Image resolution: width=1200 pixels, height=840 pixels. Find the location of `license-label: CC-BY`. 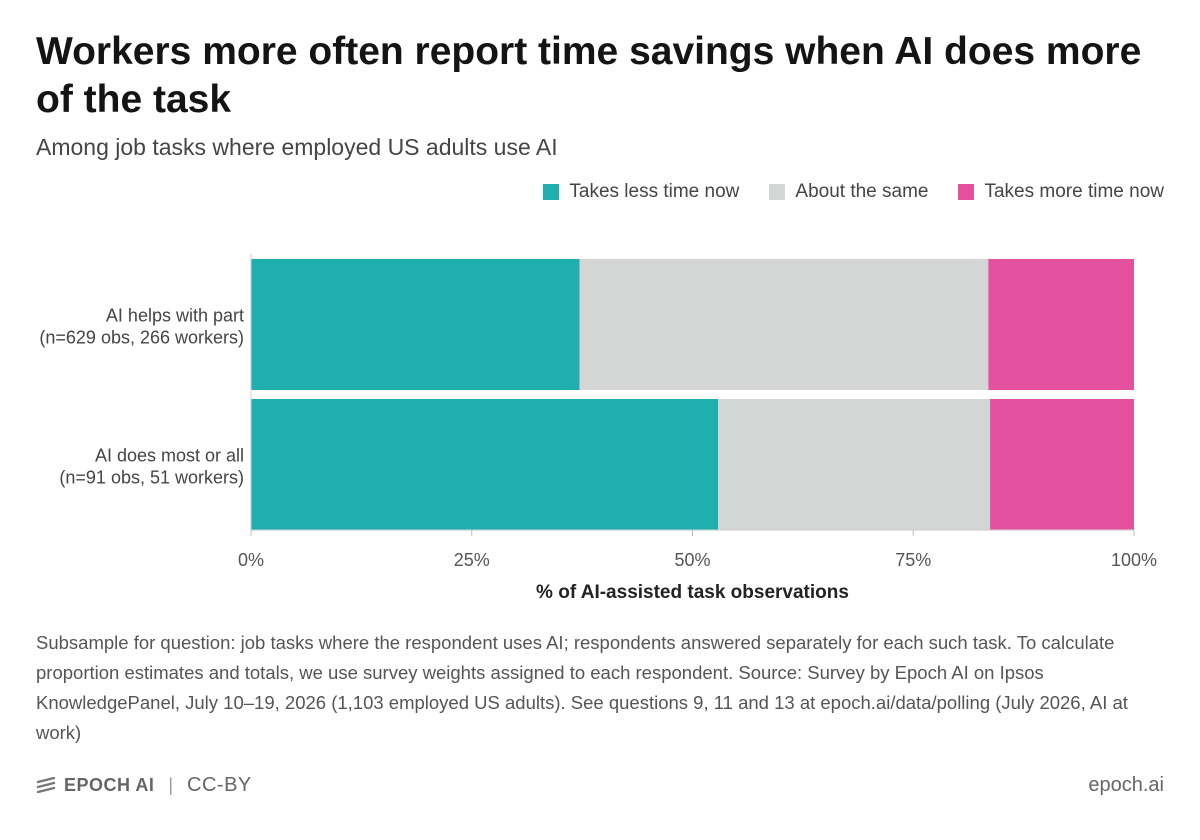

license-label: CC-BY is located at coordinates (219, 785).